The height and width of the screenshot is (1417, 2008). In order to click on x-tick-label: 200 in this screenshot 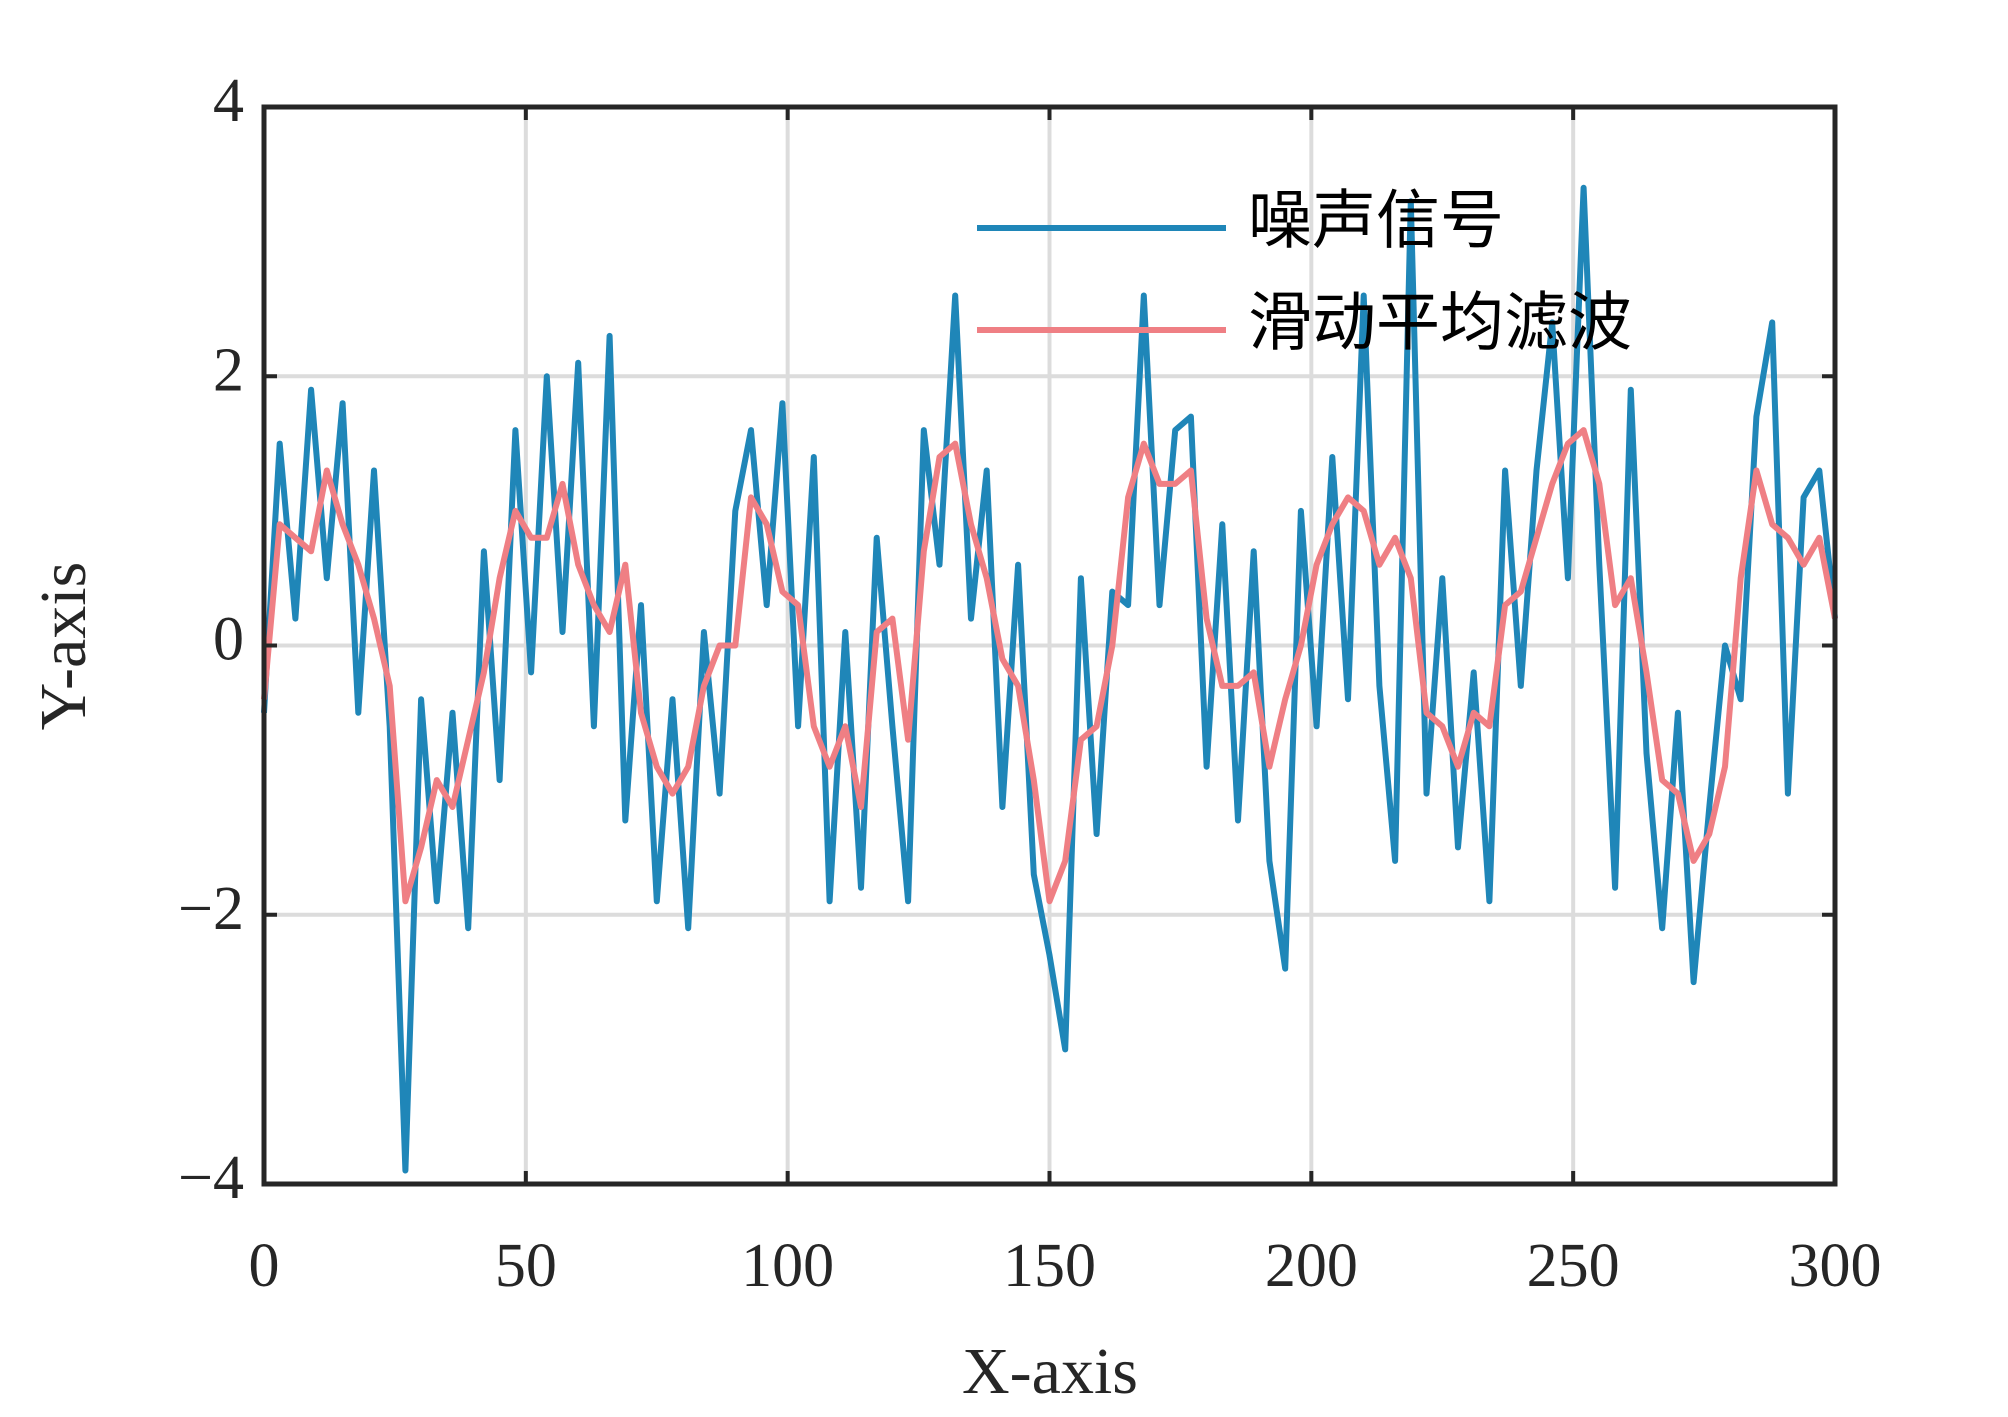, I will do `click(1311, 1266)`.